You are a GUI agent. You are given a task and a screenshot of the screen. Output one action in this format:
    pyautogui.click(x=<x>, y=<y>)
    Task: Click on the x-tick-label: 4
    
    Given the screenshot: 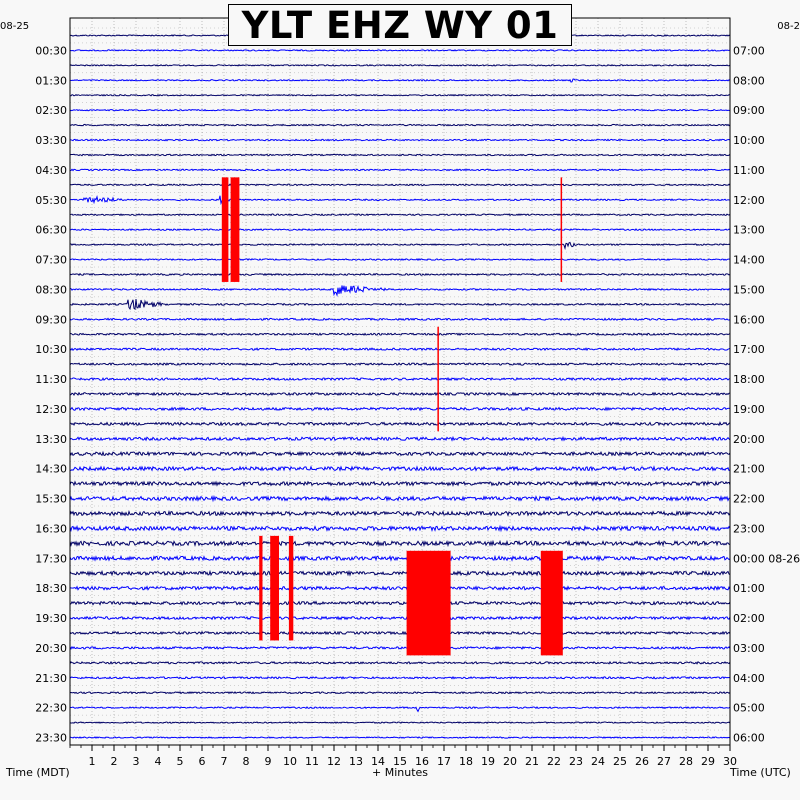 What is the action you would take?
    pyautogui.click(x=158, y=761)
    